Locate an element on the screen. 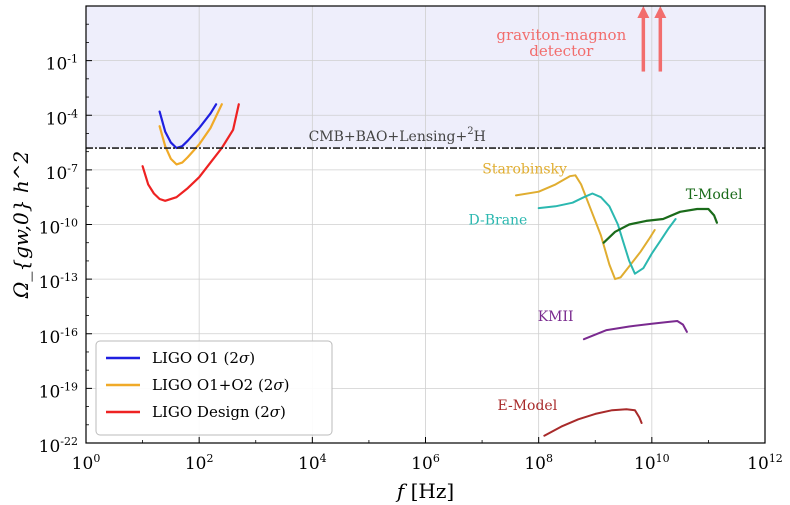 Image resolution: width=790 pixels, height=505 pixels. annot-starobinsky: Starobinsky is located at coordinates (524, 170).